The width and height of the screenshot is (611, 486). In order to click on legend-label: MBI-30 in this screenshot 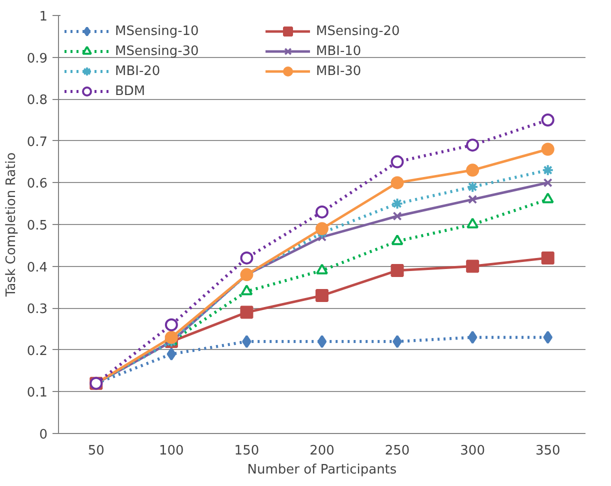, I will do `click(339, 71)`.